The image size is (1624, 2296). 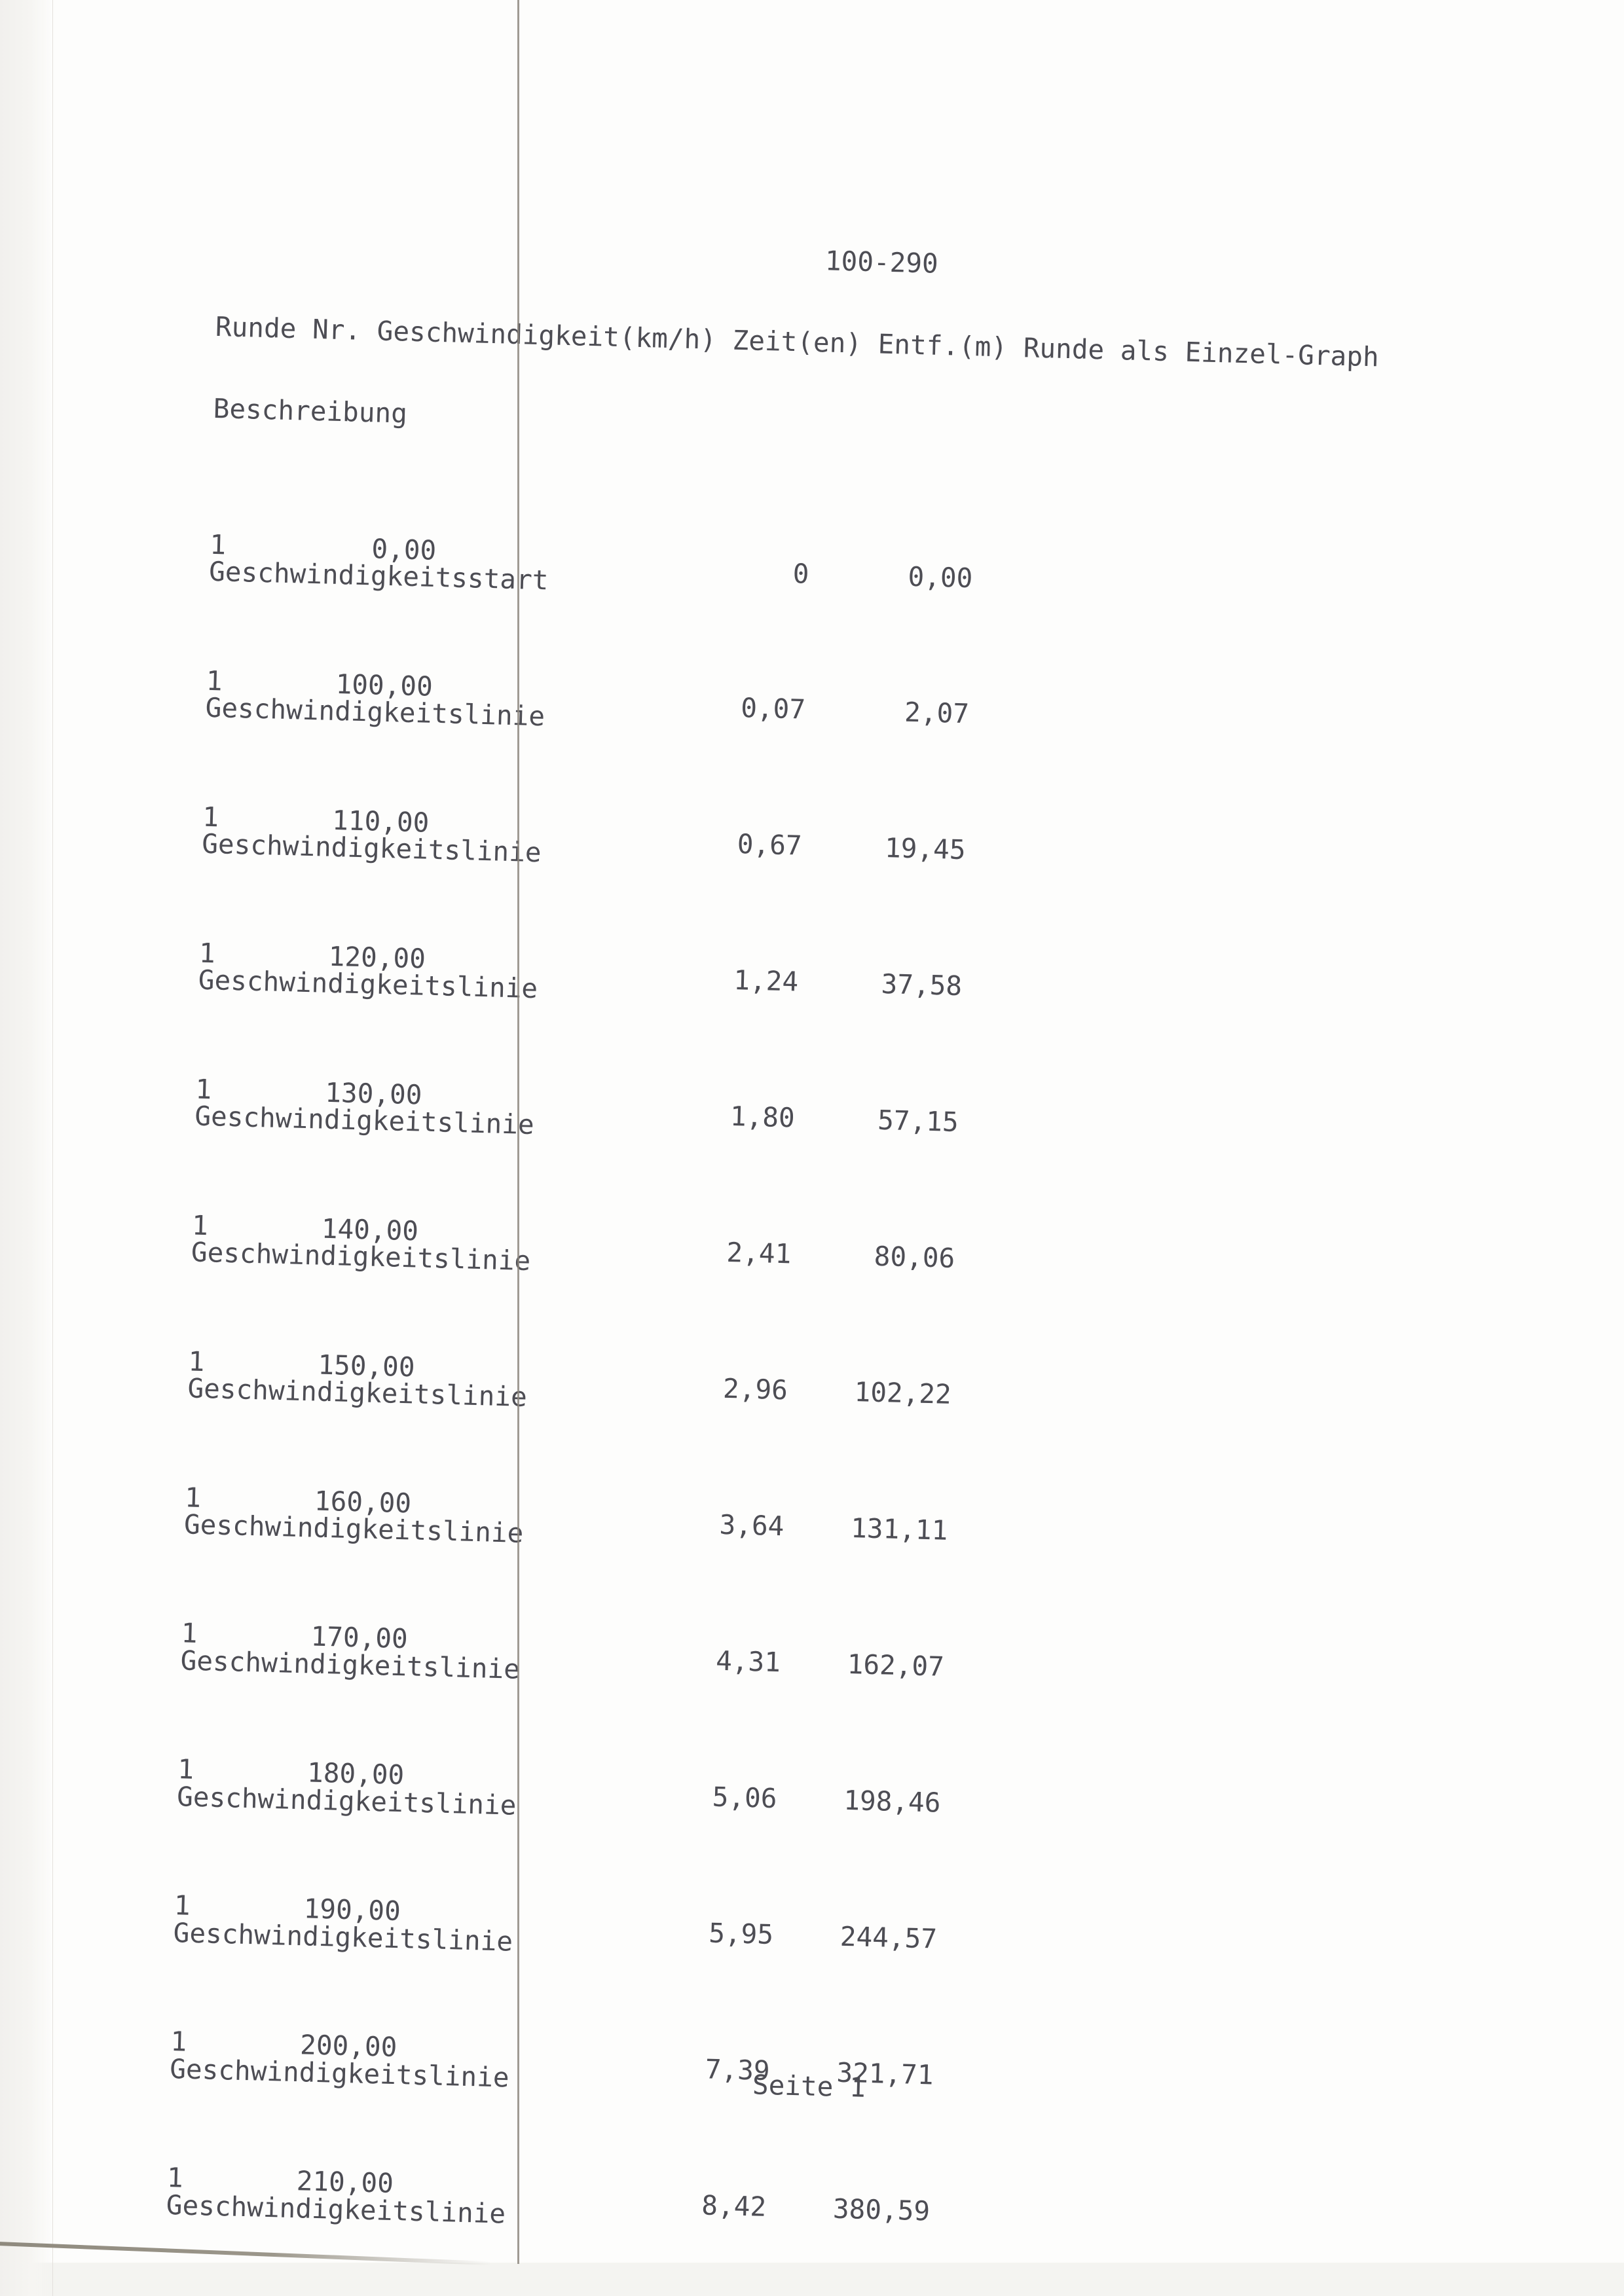 I want to click on table-row: 1 100,00 0,07 2,07 Geschwindigkeitslinie, so click(x=827, y=709).